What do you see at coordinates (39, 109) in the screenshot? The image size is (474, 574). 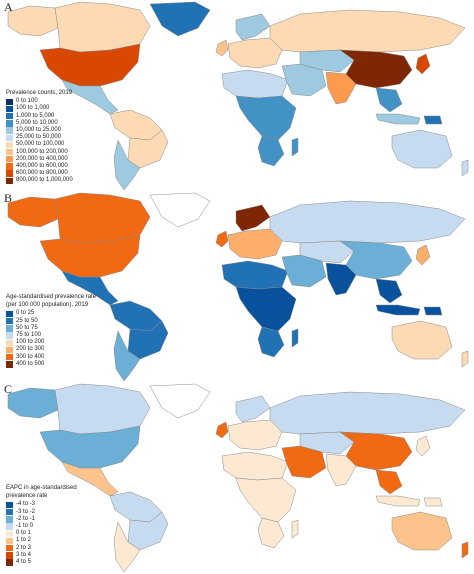 I see `legend-item: 100 to 1,000` at bounding box center [39, 109].